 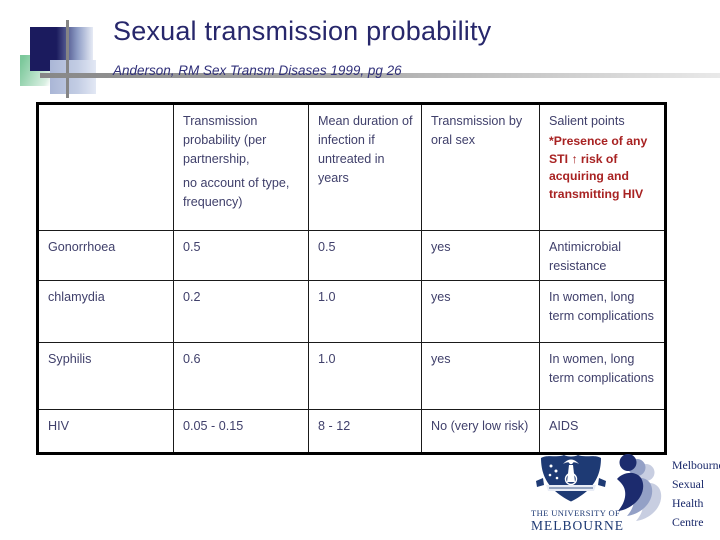 I want to click on decoration-horizontal-rule, so click(x=380, y=75).